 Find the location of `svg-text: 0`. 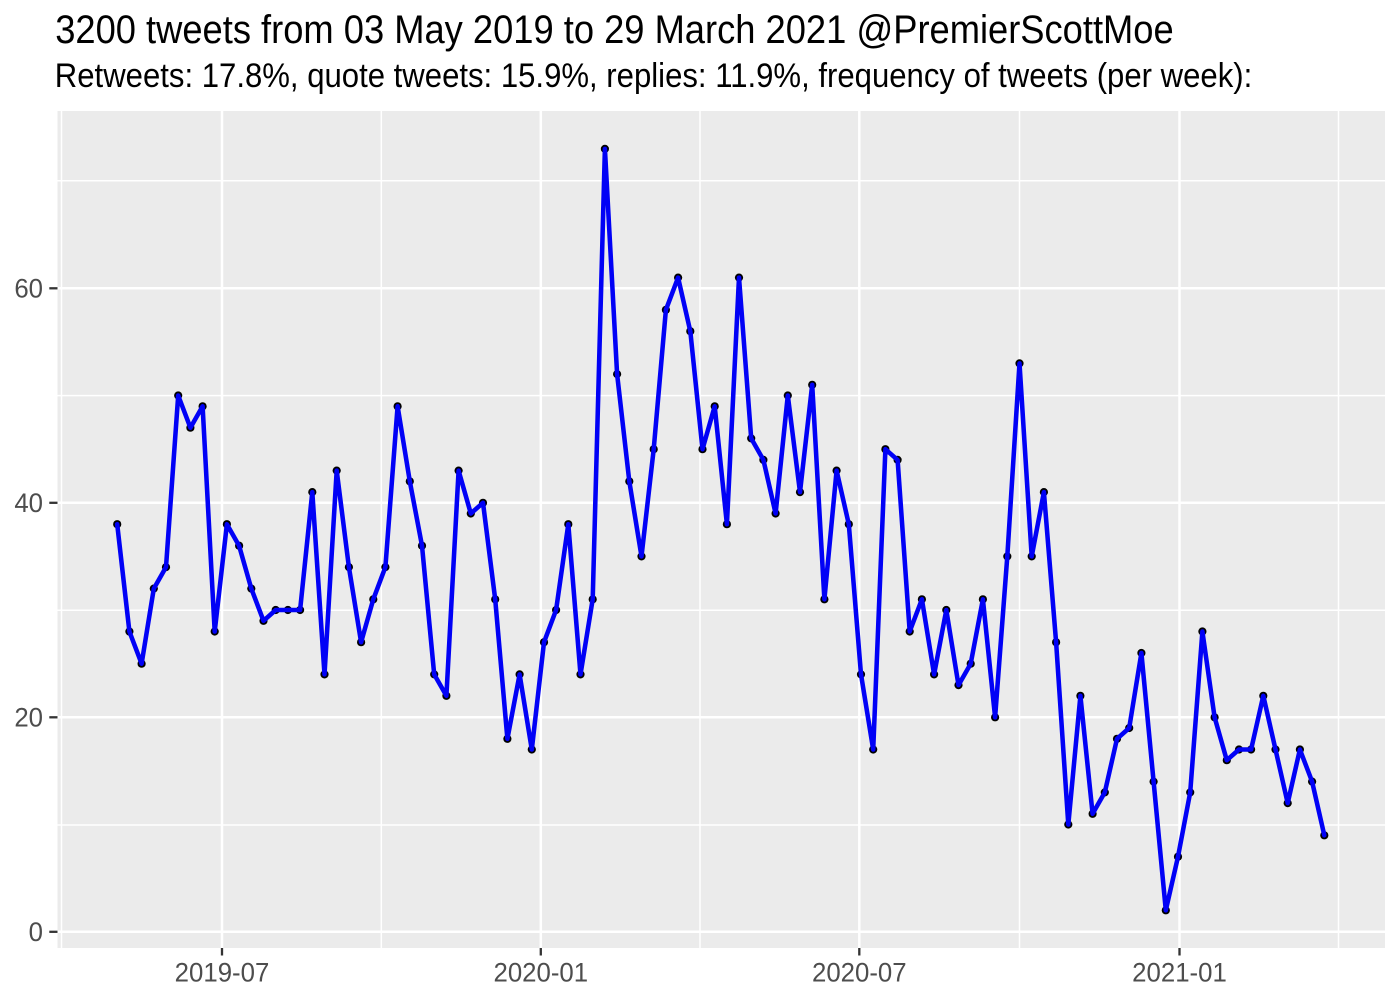

svg-text: 0 is located at coordinates (36, 931).